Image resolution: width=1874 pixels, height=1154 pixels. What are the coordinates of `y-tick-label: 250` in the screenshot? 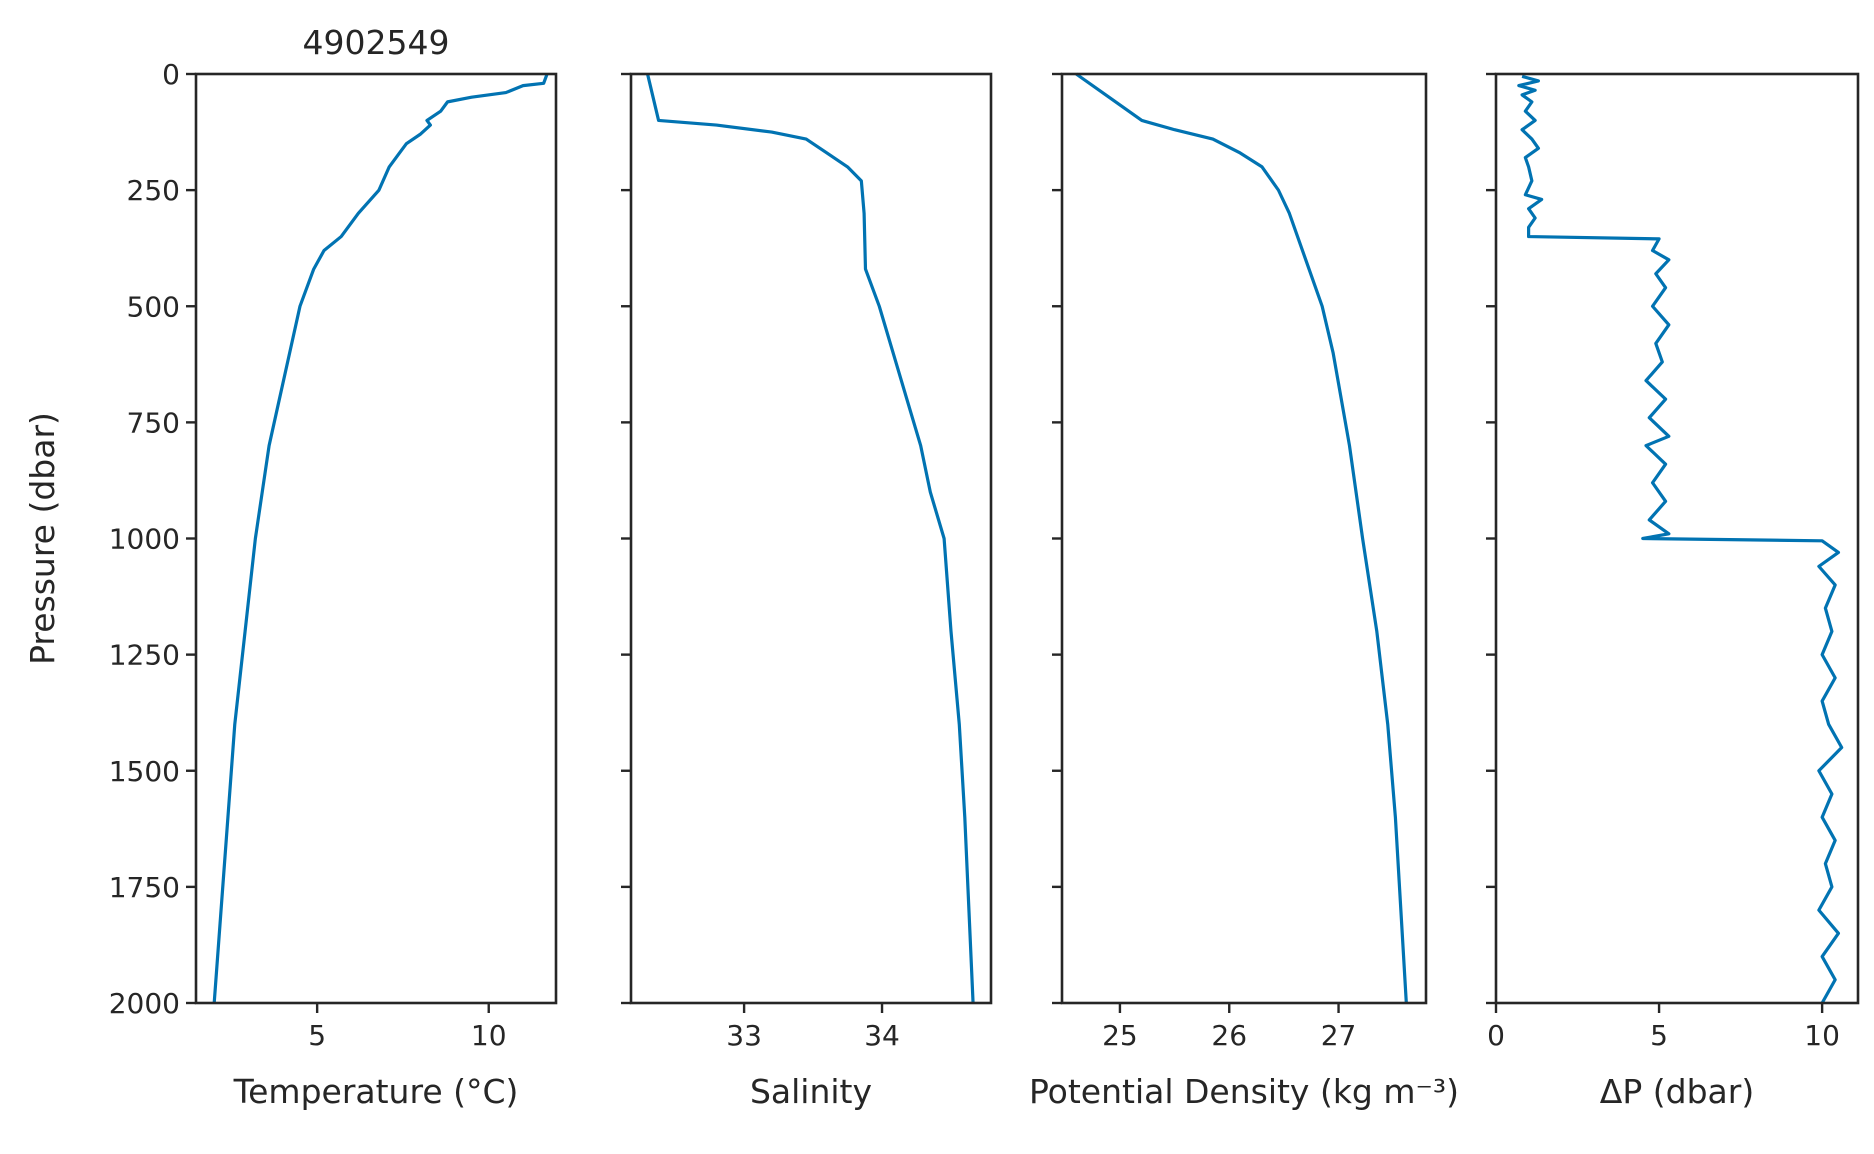 It's located at (153, 190).